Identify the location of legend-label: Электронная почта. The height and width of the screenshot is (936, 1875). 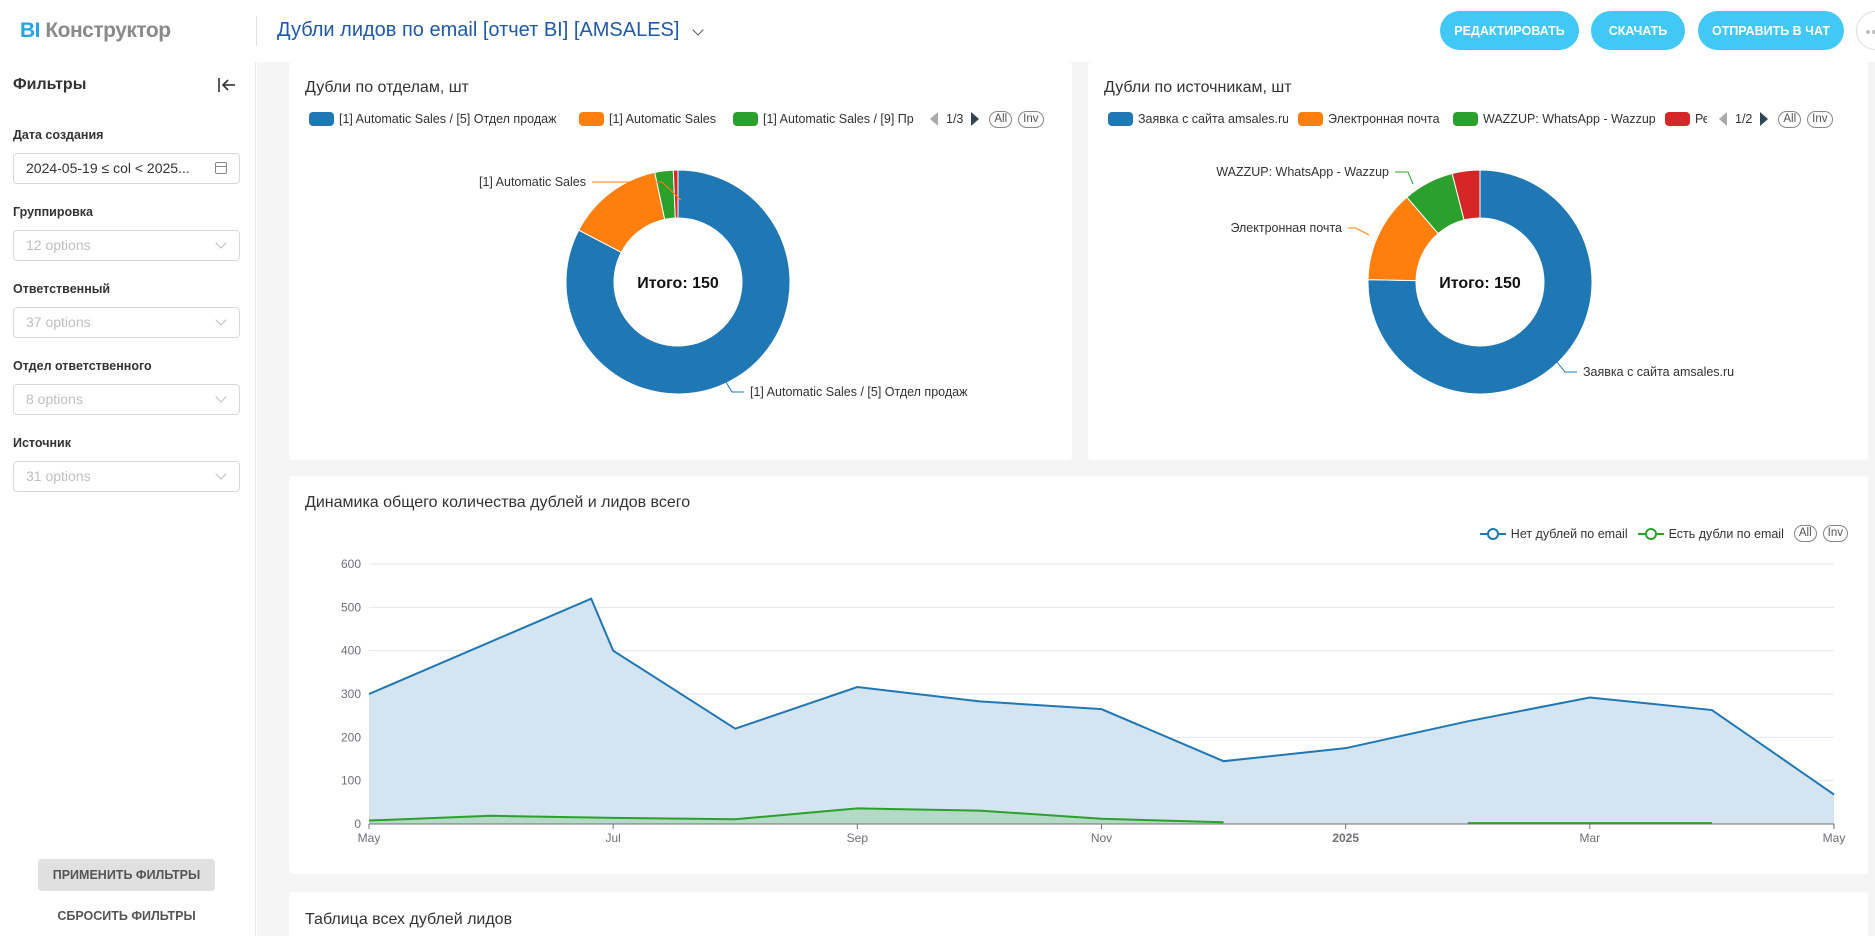
(1384, 119).